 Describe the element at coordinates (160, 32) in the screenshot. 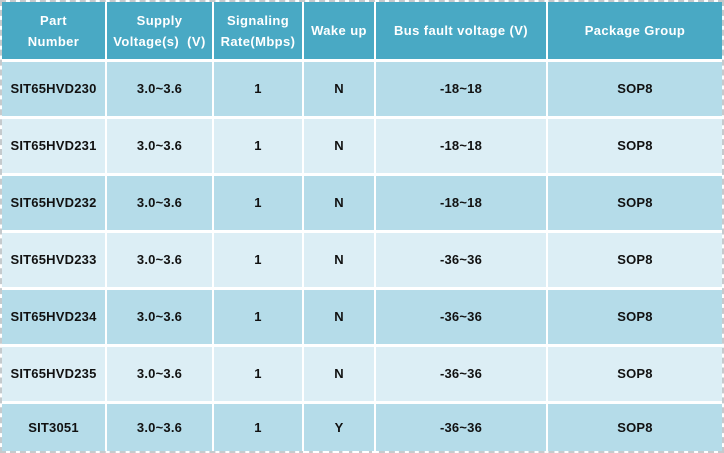

I see `column-header-supply-voltage: Supply Voltage(s) (V)` at that location.